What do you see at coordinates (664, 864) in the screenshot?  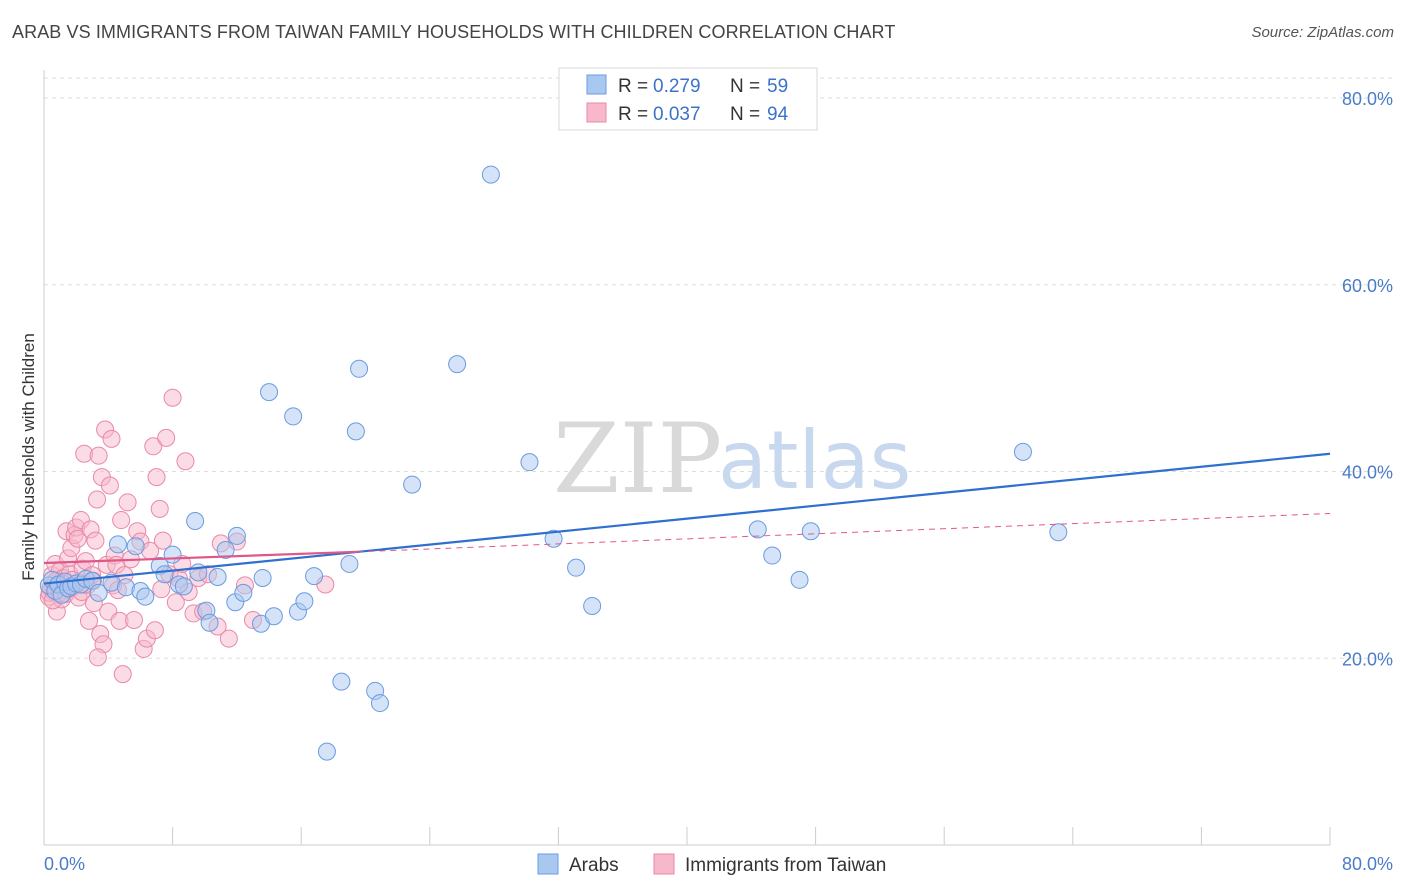 I see `bottom-legend-swatch-taiwan` at bounding box center [664, 864].